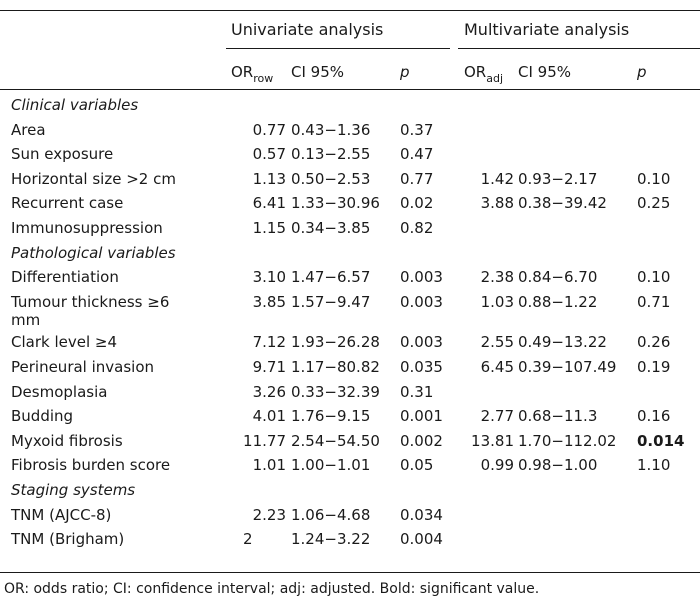  What do you see at coordinates (338, 48) in the screenshot?
I see `group-rule-univariate` at bounding box center [338, 48].